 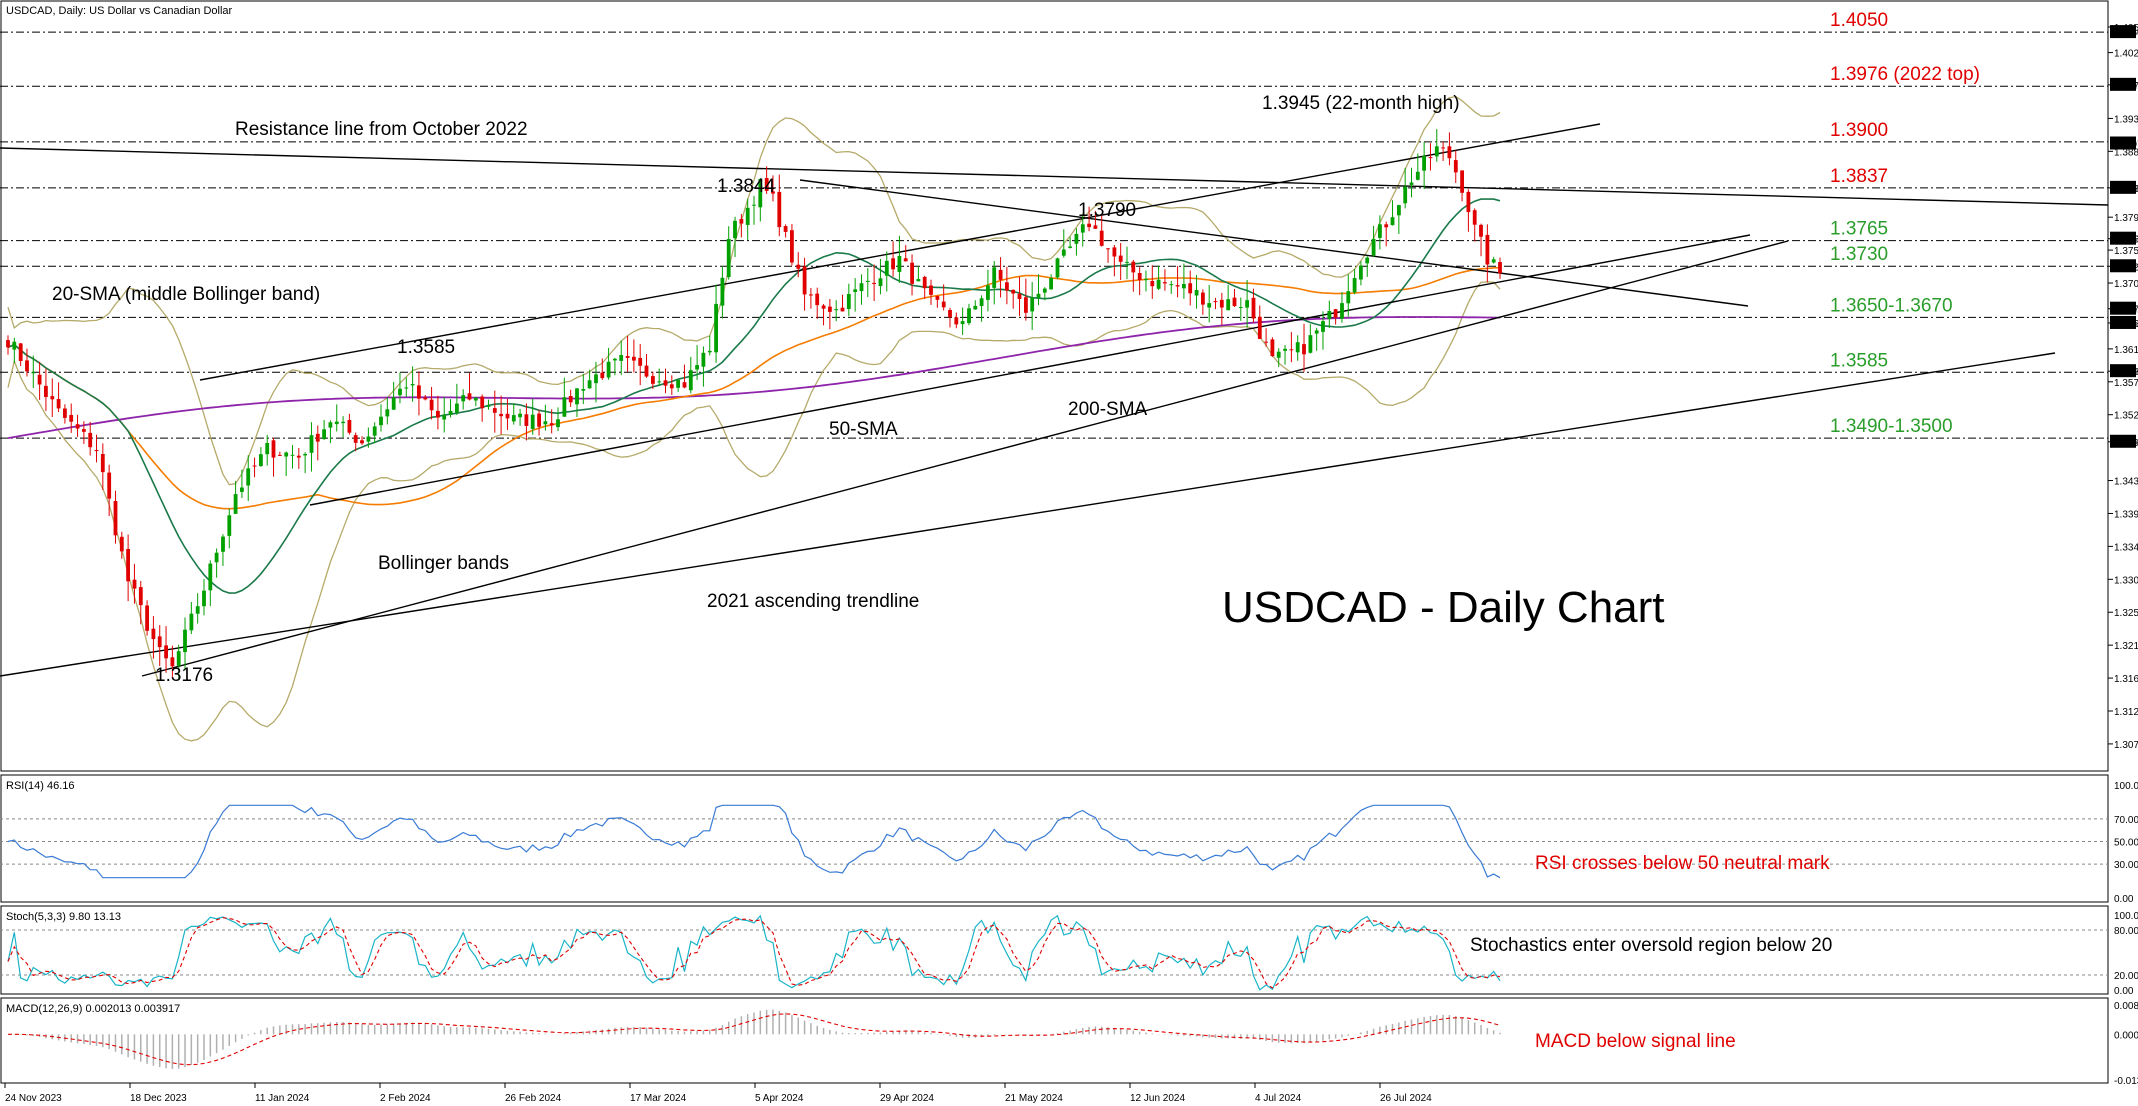 I want to click on rsi-title: RSI(14) 46.16, so click(x=40, y=786).